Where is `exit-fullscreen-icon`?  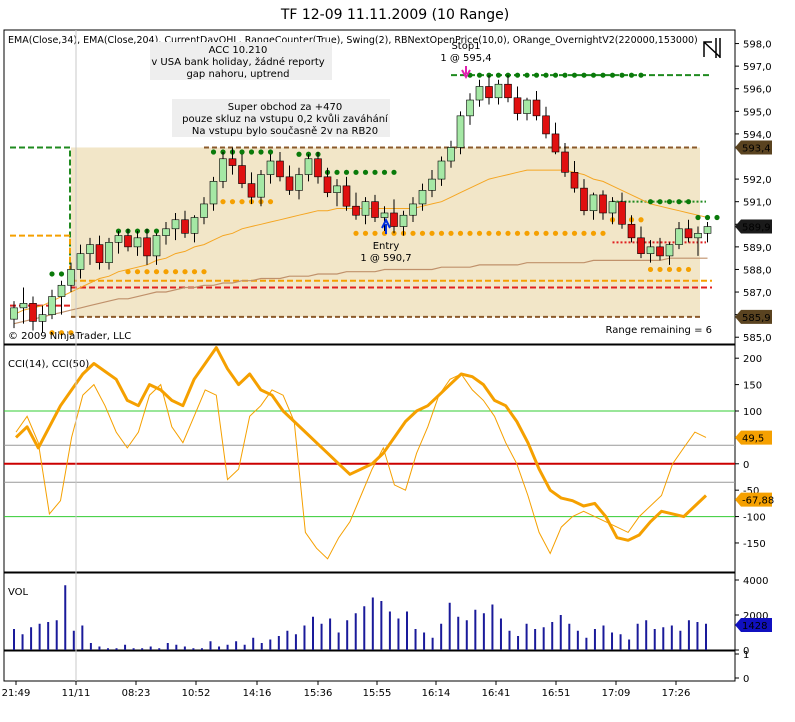
exit-fullscreen-icon is located at coordinates (712, 48).